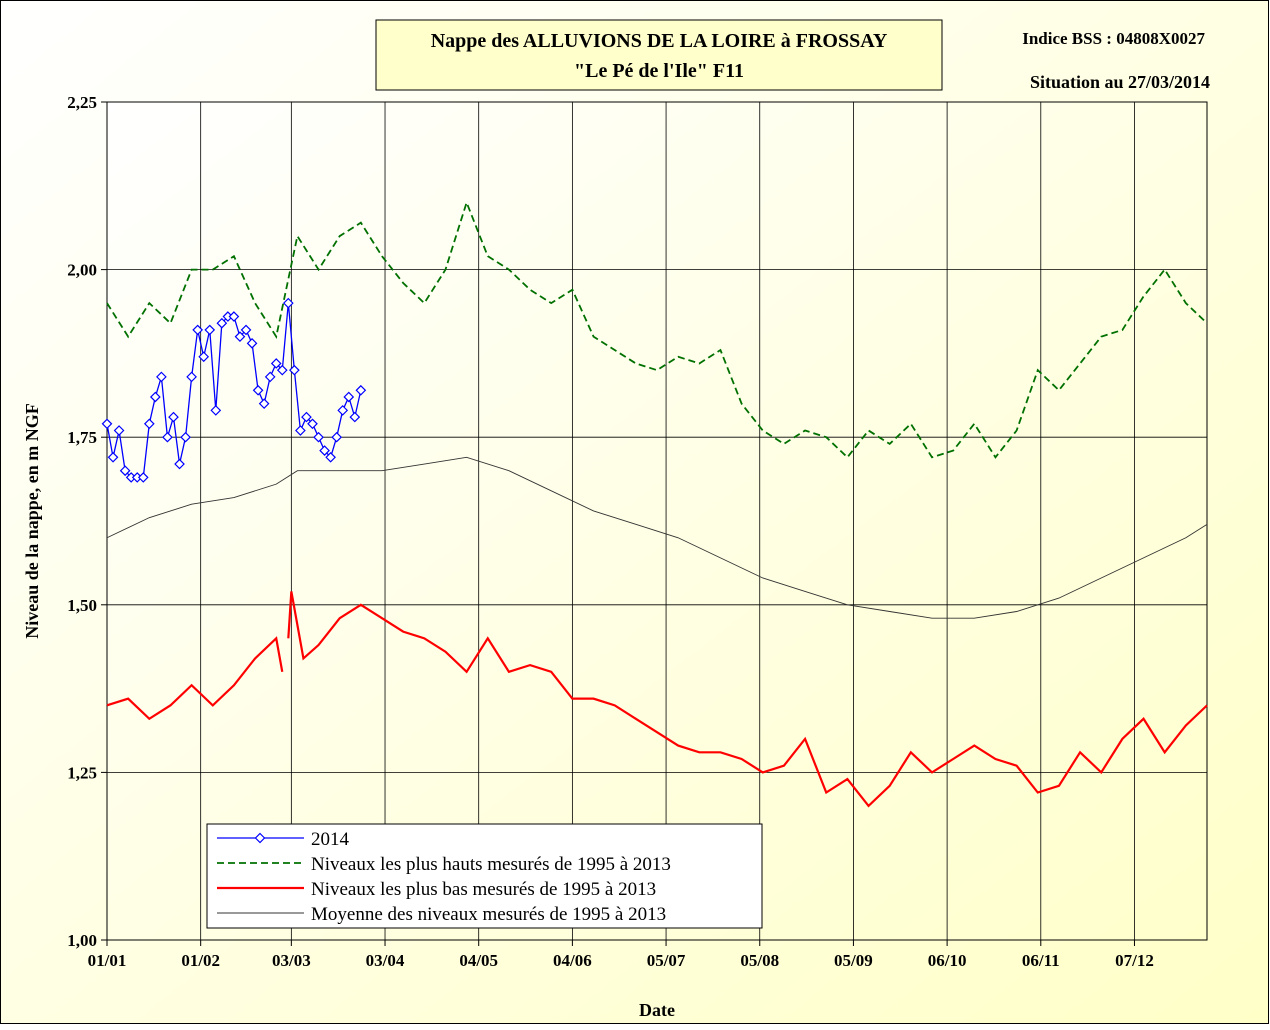 This screenshot has height=1030, width=1270. I want to click on x-tick-label: 07/12, so click(1134, 960).